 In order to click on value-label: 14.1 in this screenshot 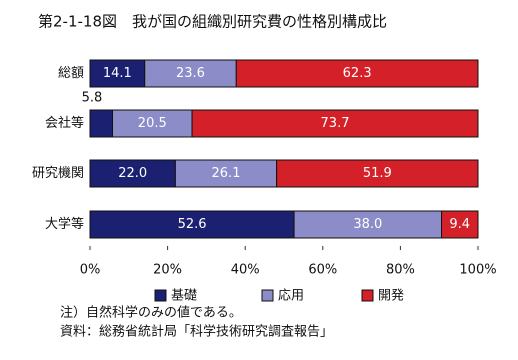, I will do `click(117, 73)`.